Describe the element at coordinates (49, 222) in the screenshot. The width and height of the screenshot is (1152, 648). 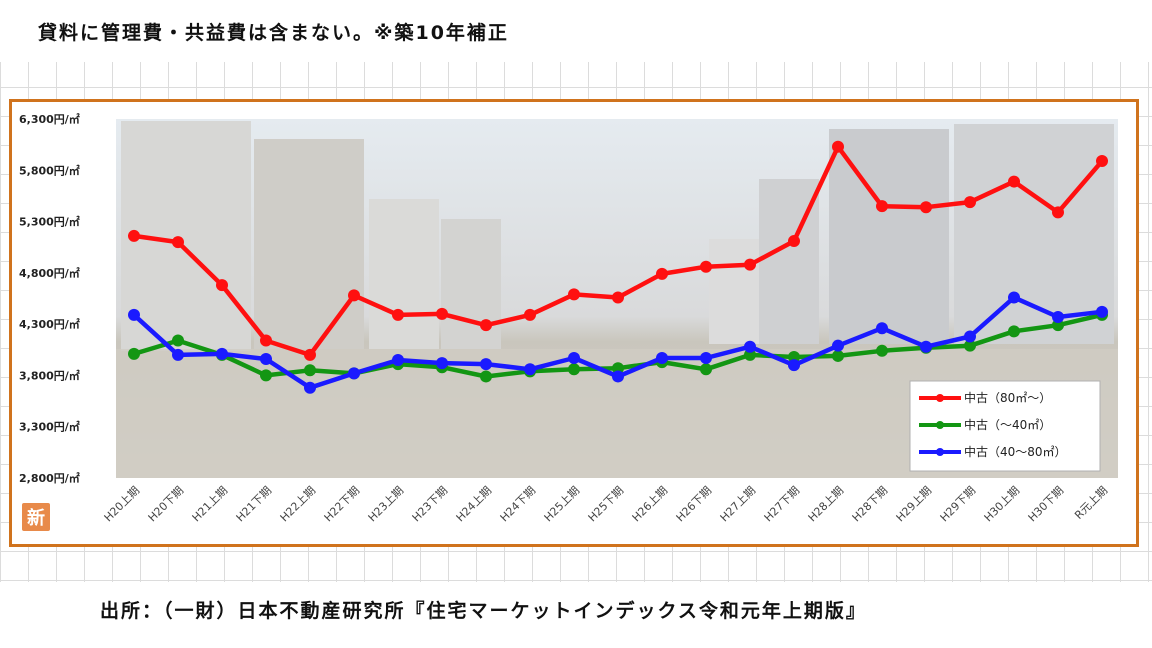
I see `y-tick-label: 5,300円/㎡` at that location.